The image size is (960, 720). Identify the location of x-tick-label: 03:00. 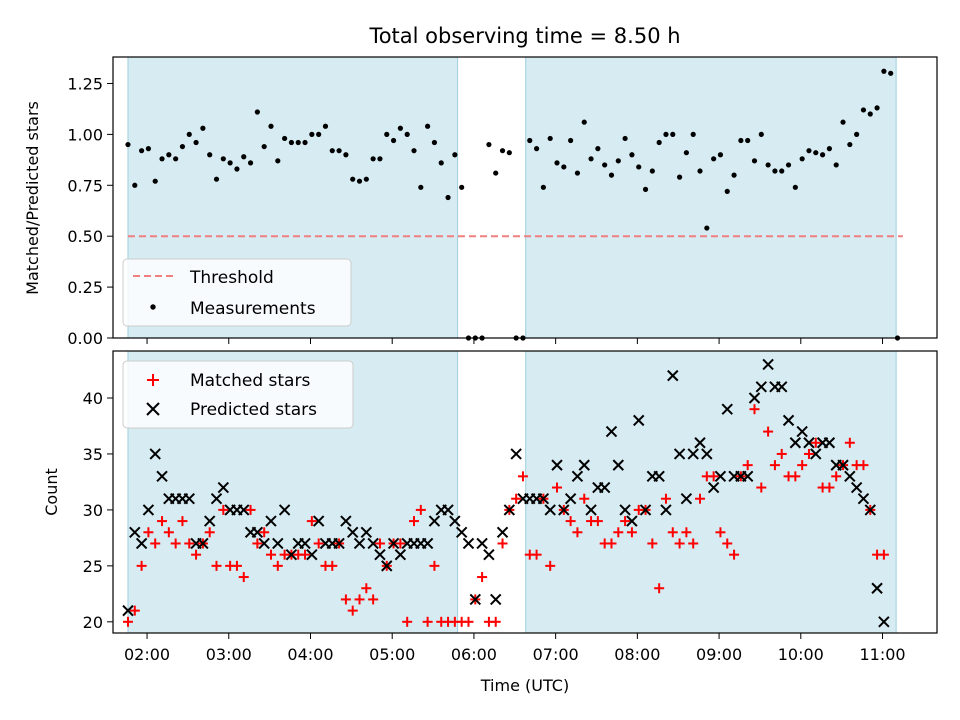
(229, 654).